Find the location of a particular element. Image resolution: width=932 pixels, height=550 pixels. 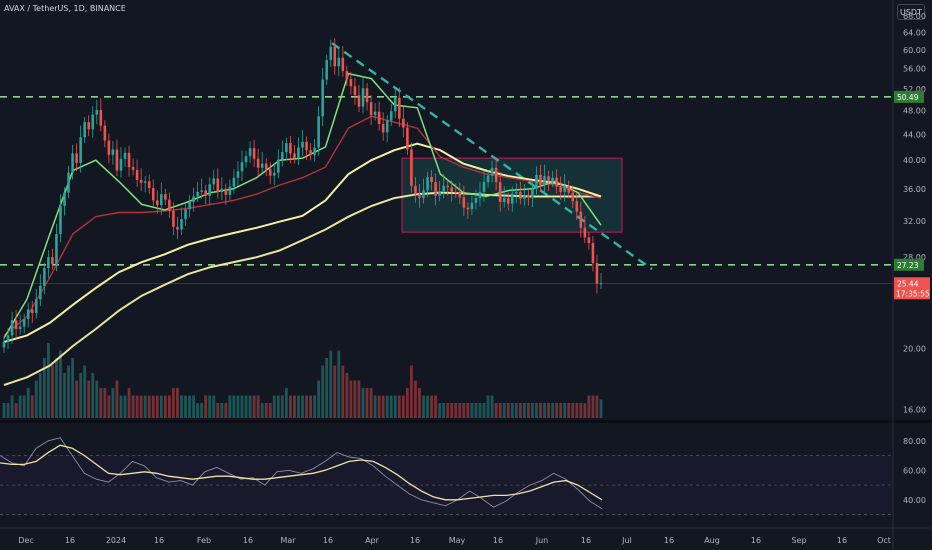

price-tick-label: 32.00 is located at coordinates (914, 221).